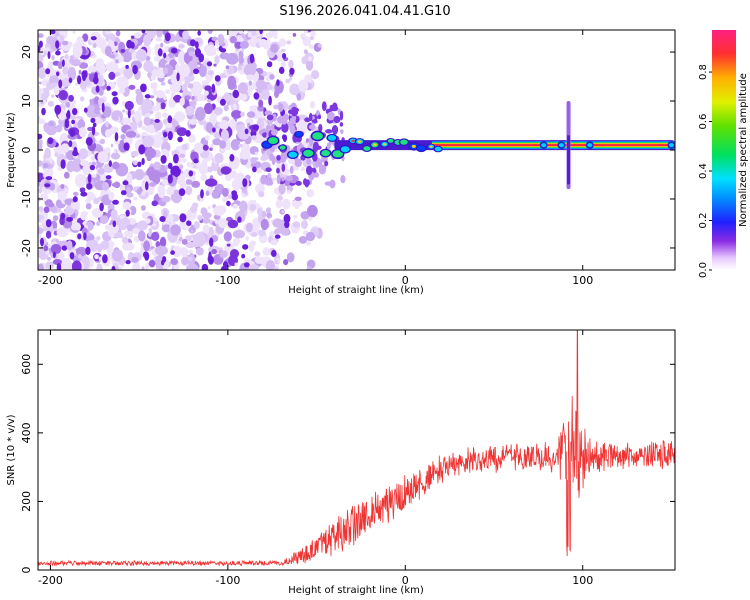 The width and height of the screenshot is (750, 600). Describe the element at coordinates (26, 432) in the screenshot. I see `bottom-y-tick-label: 400` at that location.